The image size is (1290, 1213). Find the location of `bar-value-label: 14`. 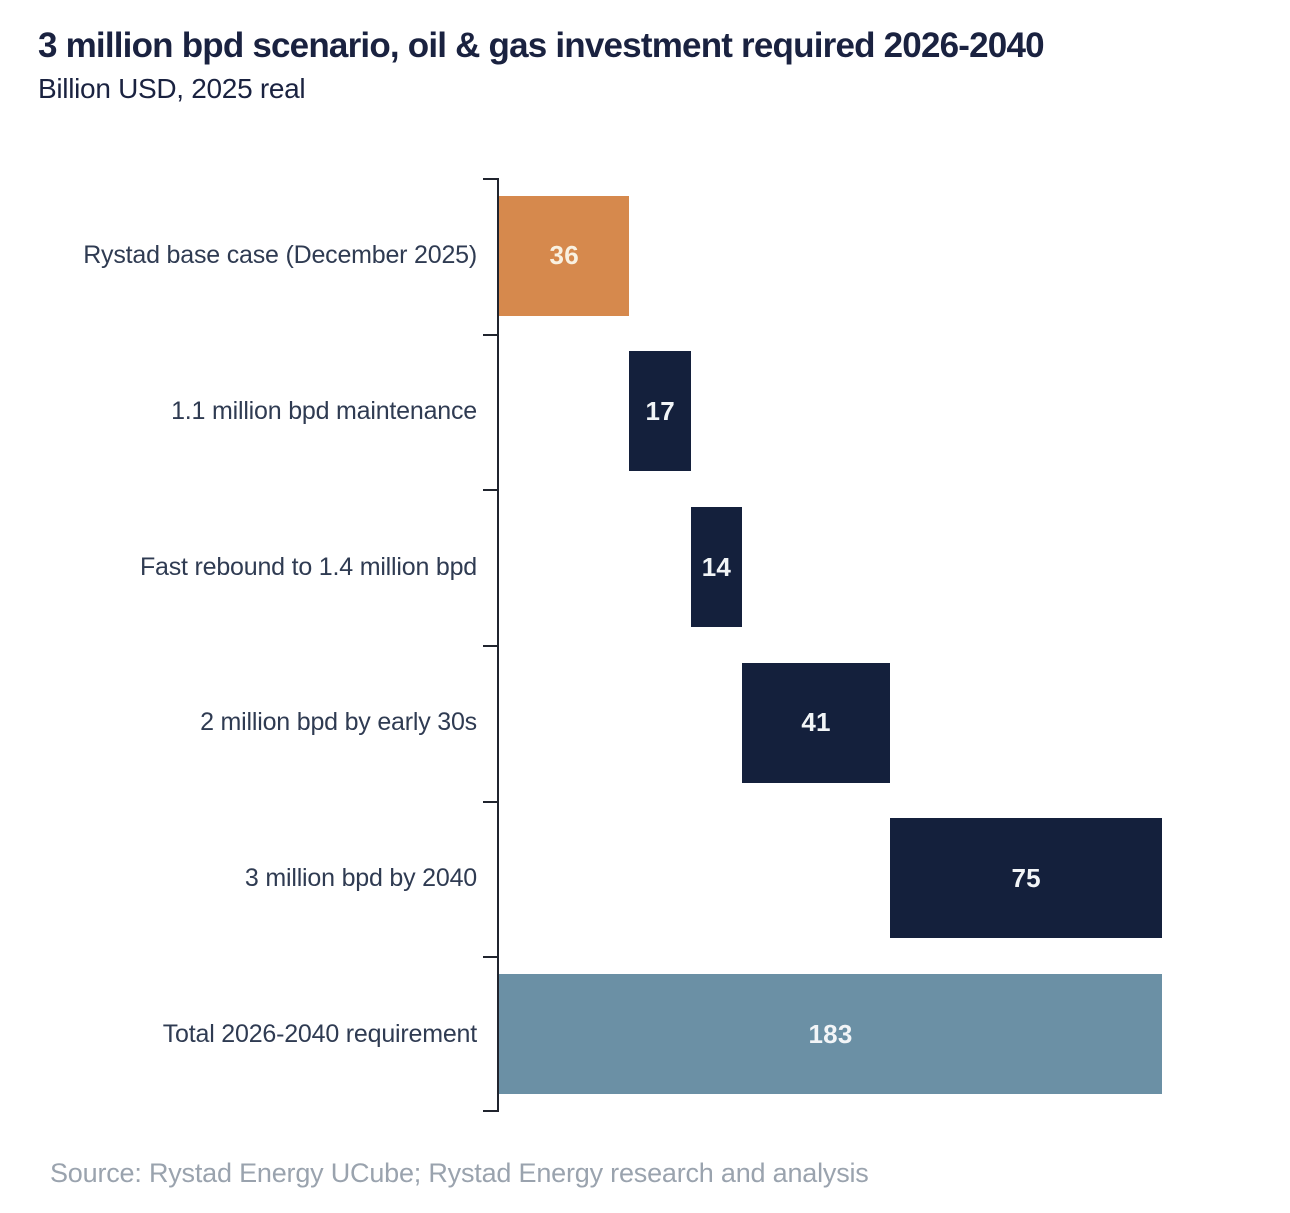

bar-value-label: 14 is located at coordinates (716, 566).